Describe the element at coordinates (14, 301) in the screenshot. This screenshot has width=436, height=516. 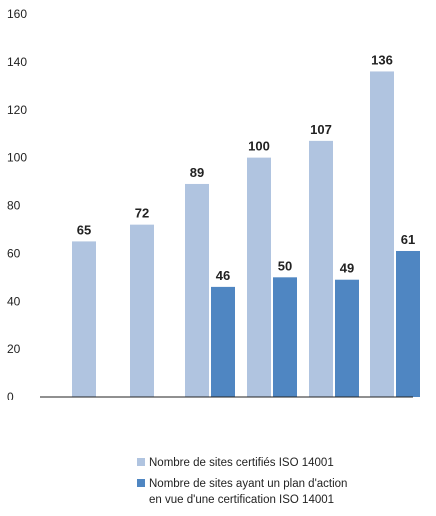
I see `y-tick-label: 40` at that location.